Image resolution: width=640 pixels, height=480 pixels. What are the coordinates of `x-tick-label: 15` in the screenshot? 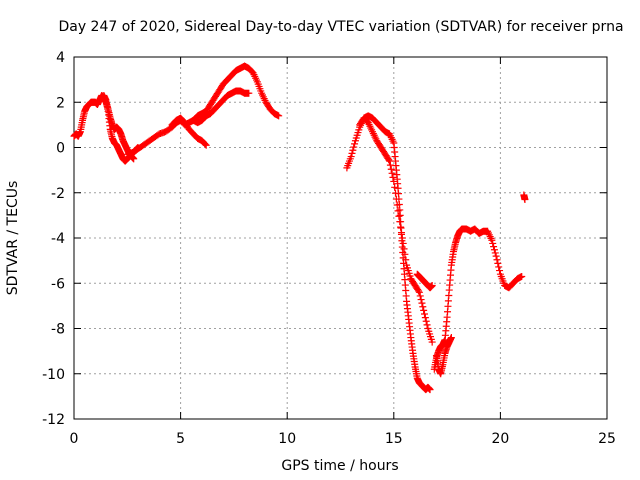 It's located at (394, 439).